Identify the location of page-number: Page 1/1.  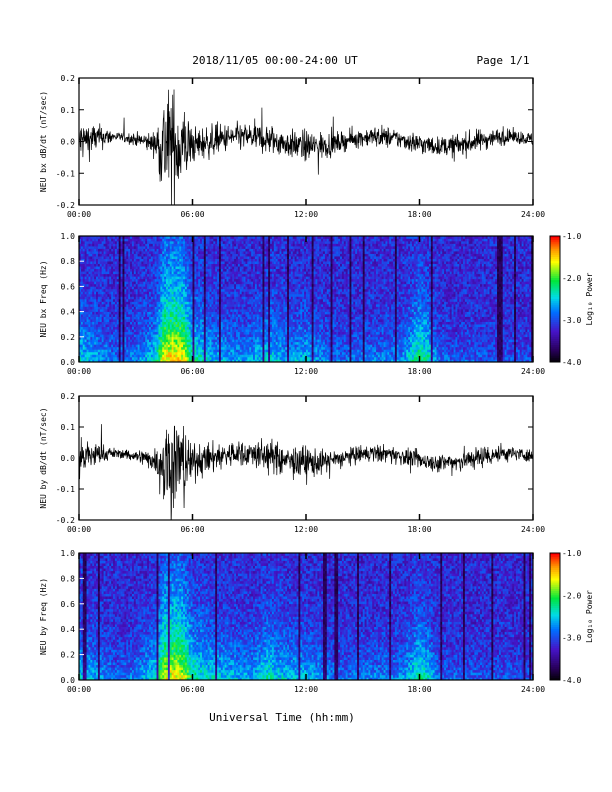
(503, 60).